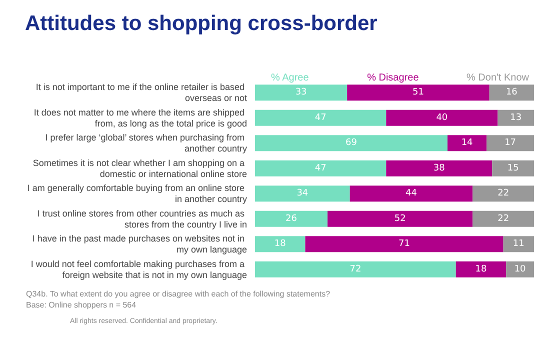  What do you see at coordinates (142, 219) in the screenshot?
I see `y-tick-label: I trust online stores from other countries as much as stores from the country I live in` at bounding box center [142, 219].